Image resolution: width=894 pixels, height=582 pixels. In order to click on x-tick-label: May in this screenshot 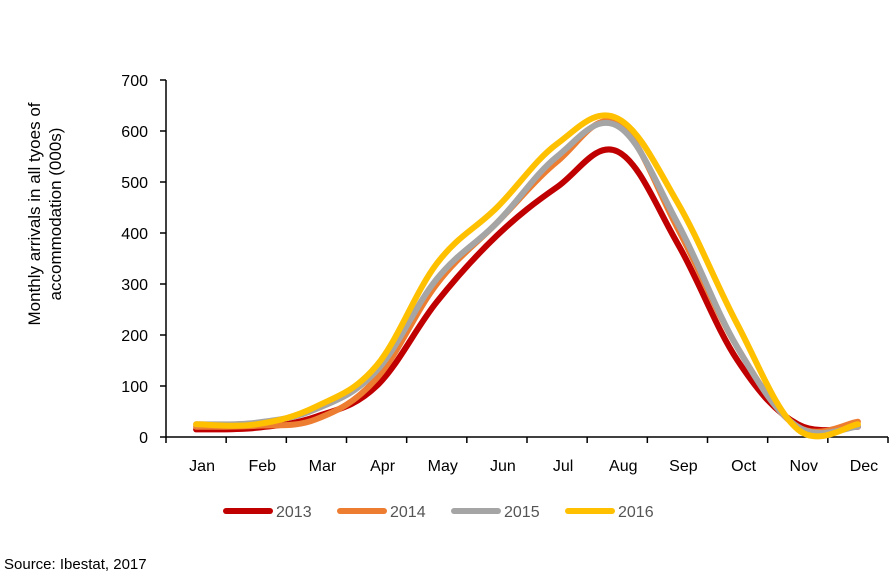, I will do `click(443, 466)`.